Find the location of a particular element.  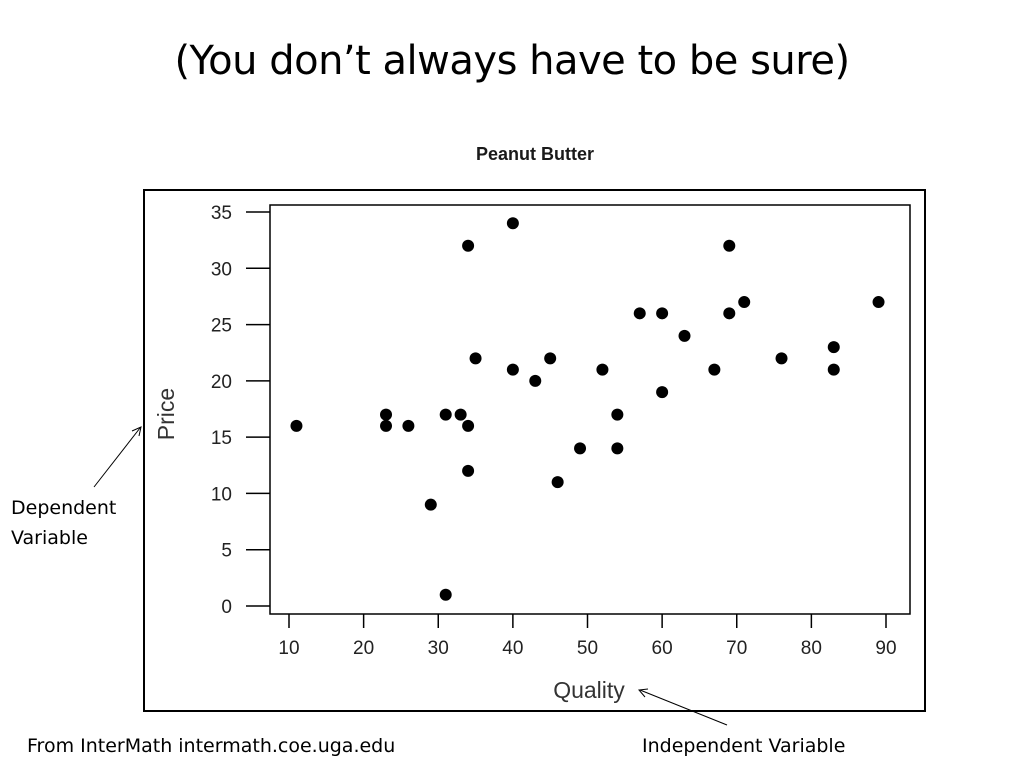

y-tick-label: 5 is located at coordinates (226, 551).